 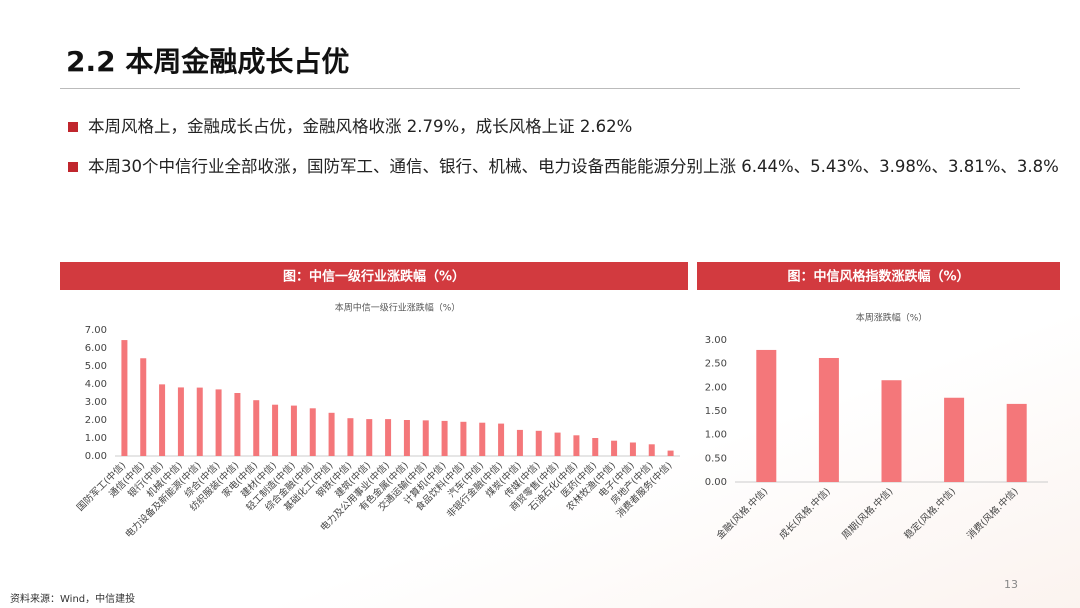 What do you see at coordinates (805, 513) in the screenshot?
I see `x-tick-label: 成长(风格.中信)` at bounding box center [805, 513].